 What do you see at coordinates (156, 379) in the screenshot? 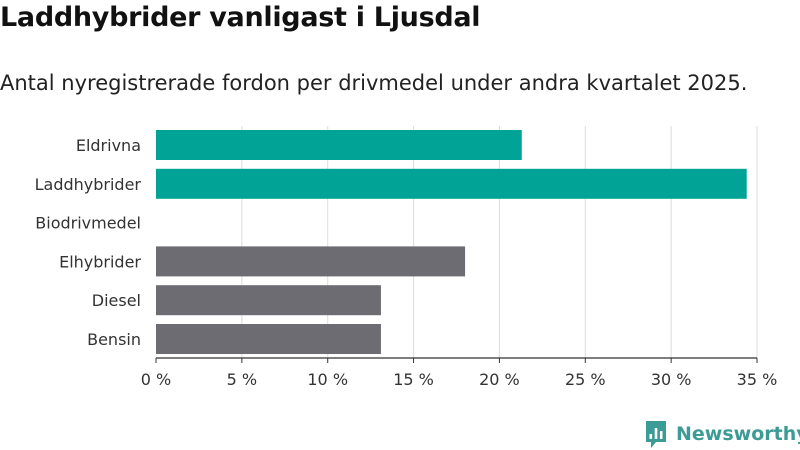
I see `x-tick-label: 0 %` at bounding box center [156, 379].